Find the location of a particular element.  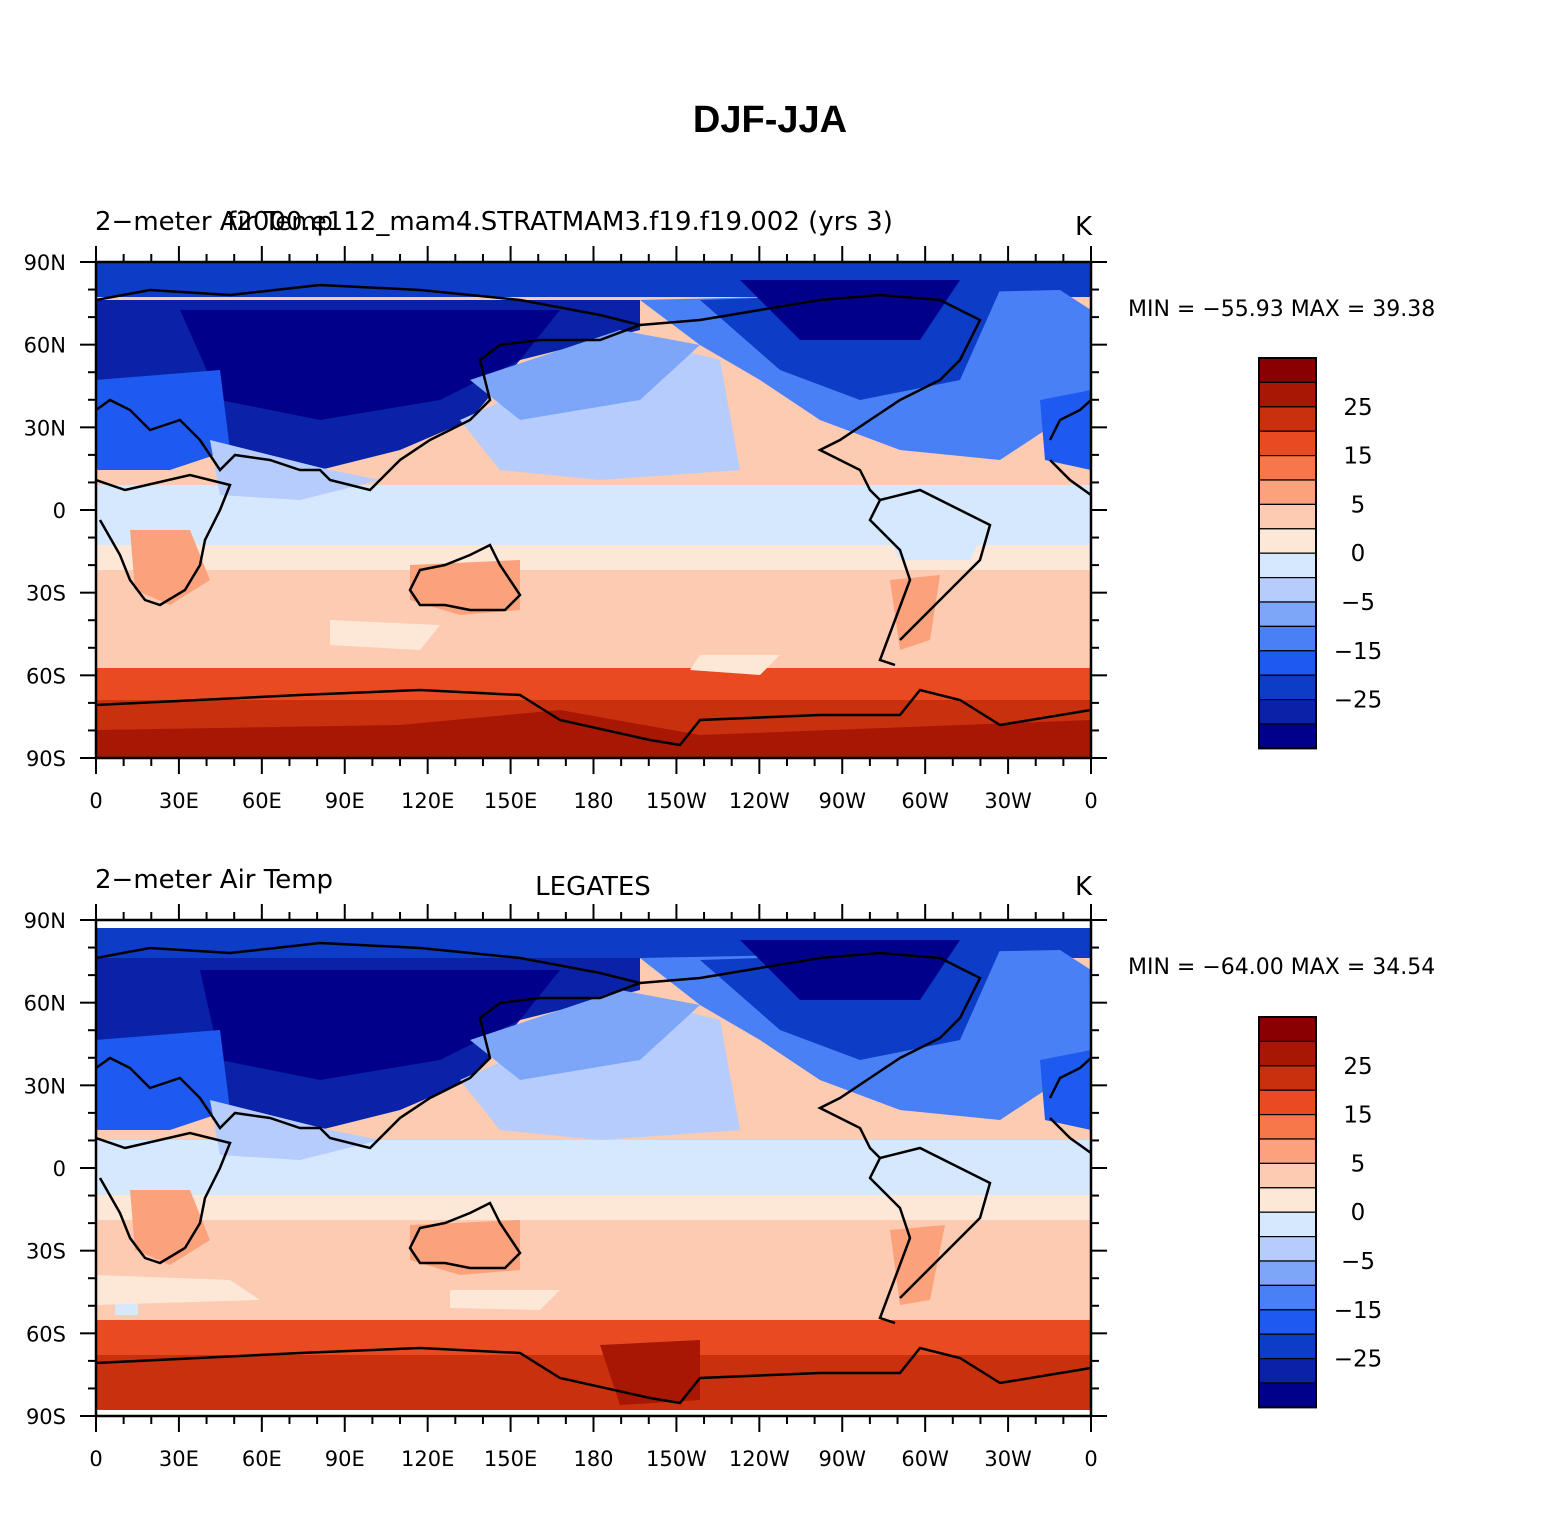

longitude-tick-label: 120E is located at coordinates (427, 1459).